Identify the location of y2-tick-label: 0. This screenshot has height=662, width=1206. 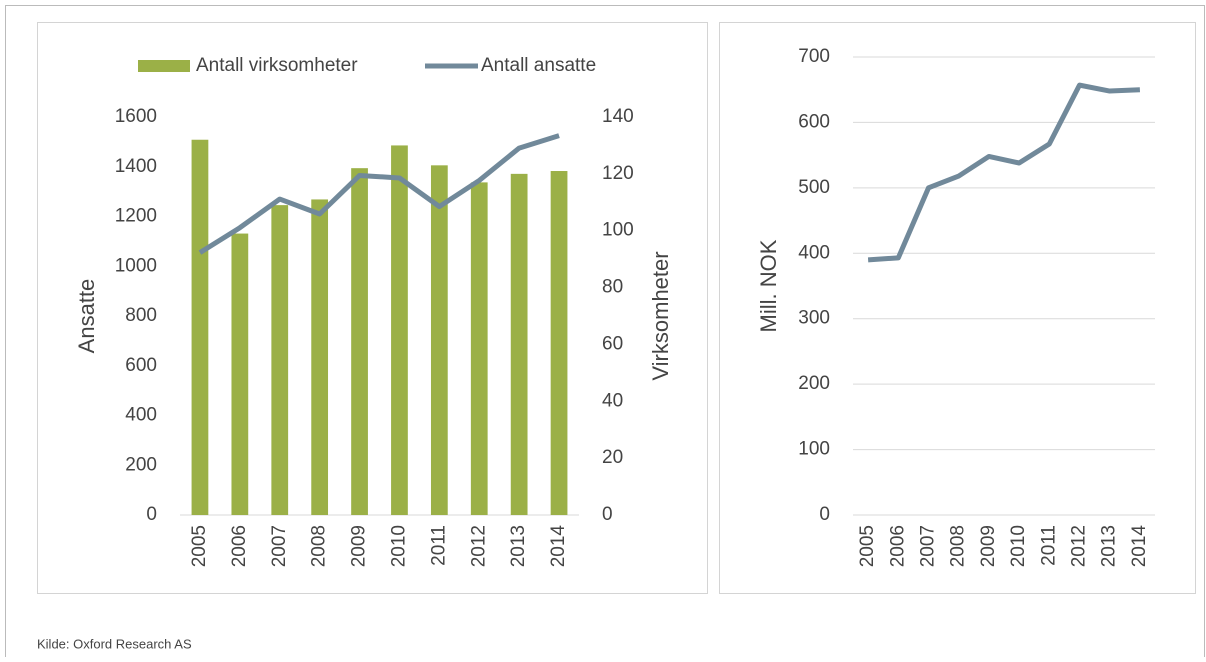
(607, 514).